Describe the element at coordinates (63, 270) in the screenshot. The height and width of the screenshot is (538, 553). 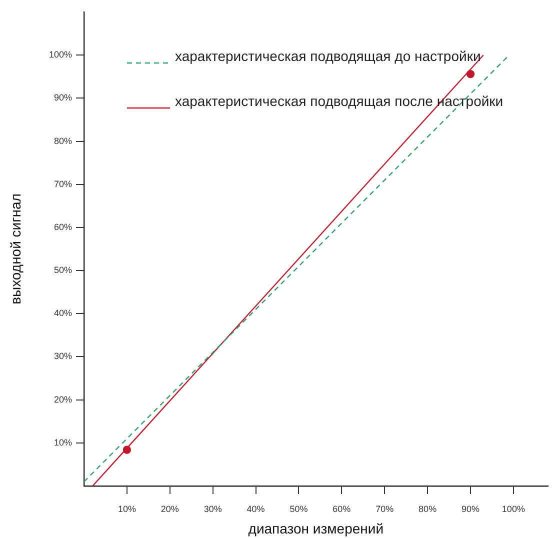
I see `y-tick-label: 50%` at that location.